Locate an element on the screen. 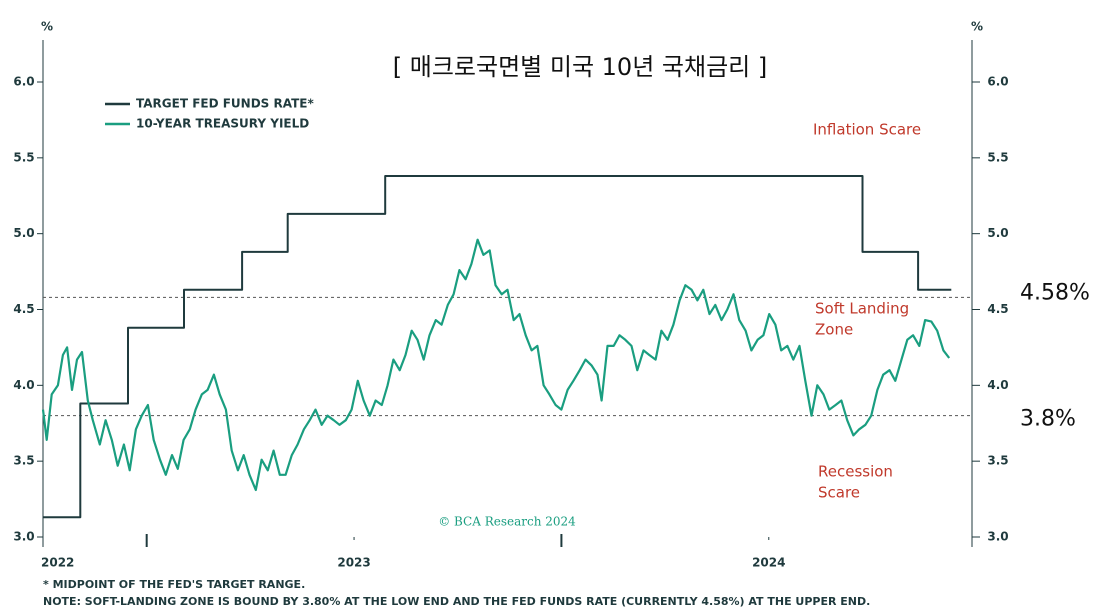 The height and width of the screenshot is (610, 1107). credit: © BCA Research 2024 is located at coordinates (507, 522).